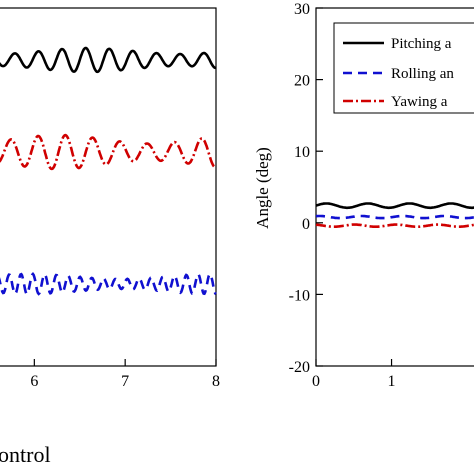 The height and width of the screenshot is (474, 474). What do you see at coordinates (421, 44) in the screenshot?
I see `legend-label-pitching: Pitching a` at bounding box center [421, 44].